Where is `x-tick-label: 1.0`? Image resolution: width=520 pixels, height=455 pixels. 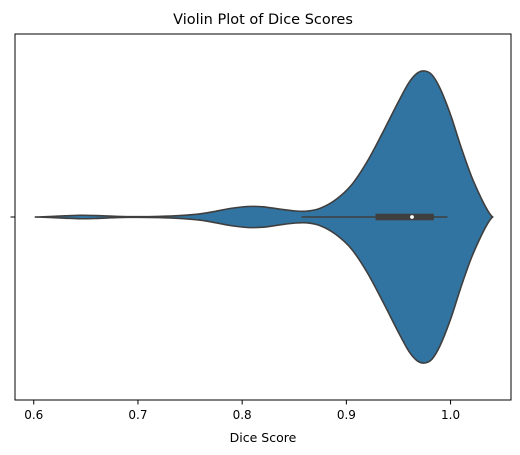 x-tick-label: 1.0 is located at coordinates (450, 415).